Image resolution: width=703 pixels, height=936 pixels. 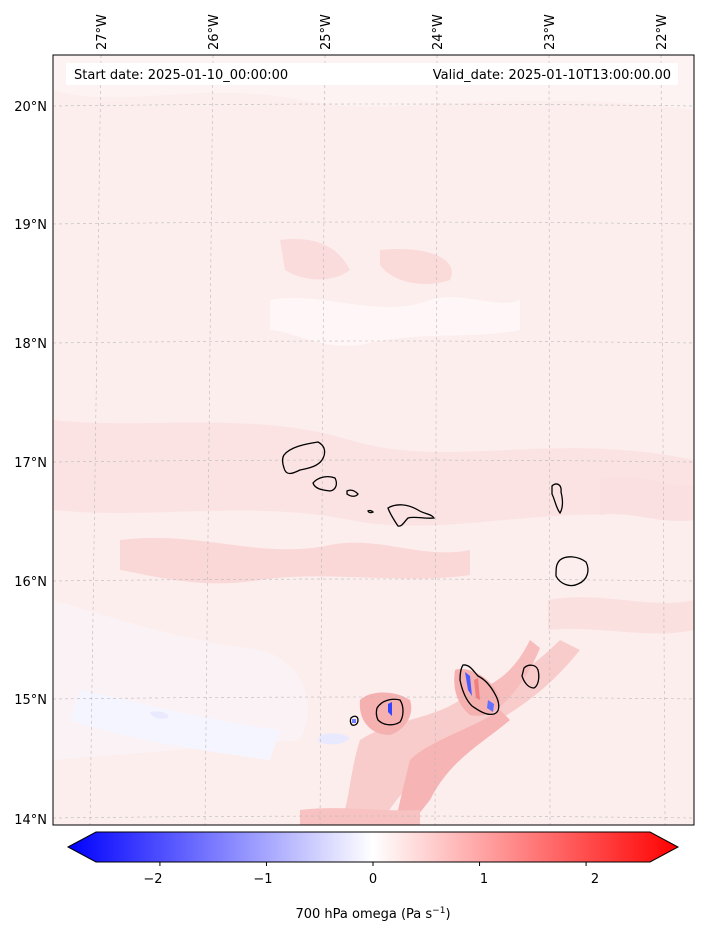 What do you see at coordinates (484, 879) in the screenshot?
I see `colorbar-tick-label: 1` at bounding box center [484, 879].